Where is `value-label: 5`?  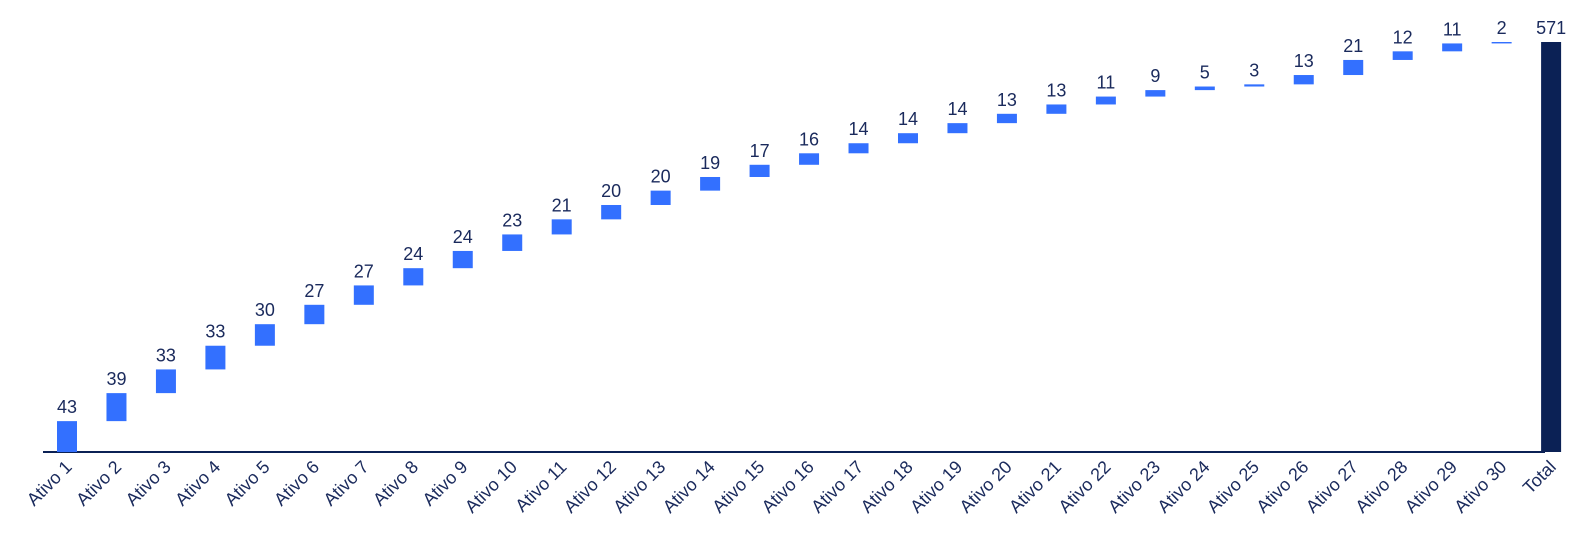 value-label: 5 is located at coordinates (1205, 73).